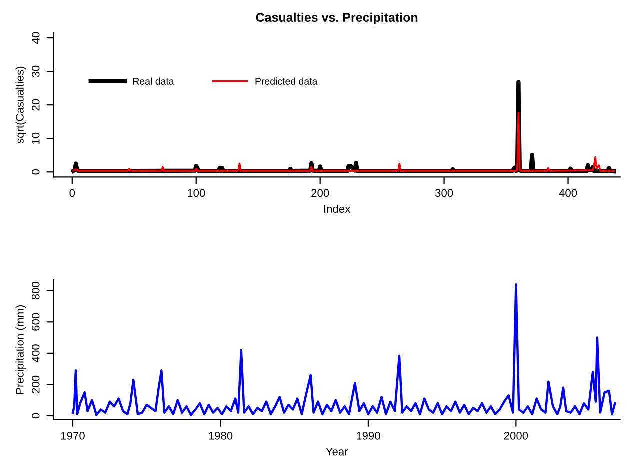  What do you see at coordinates (153, 81) in the screenshot?
I see `legend-label: Real data` at bounding box center [153, 81].